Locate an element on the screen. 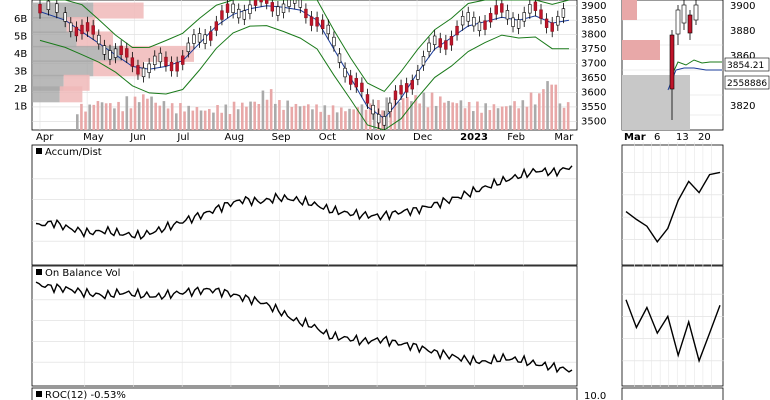 Image resolution: width=770 pixels, height=400 pixels. zoom-x-tick-label: 6 is located at coordinates (657, 137).